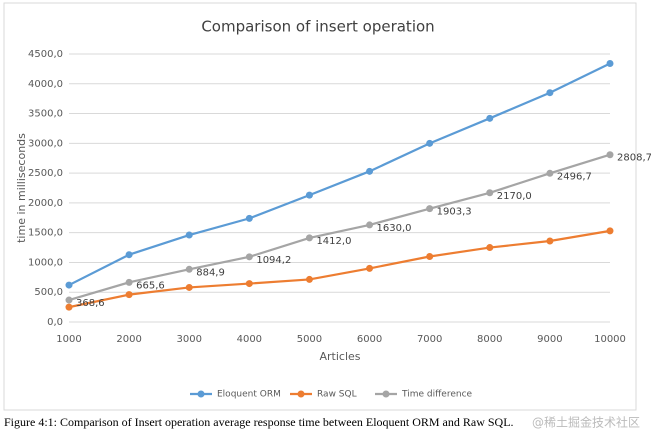 Image resolution: width=651 pixels, height=435 pixels. Describe the element at coordinates (45, 173) in the screenshot. I see `y-tick-label: 2500,0` at that location.